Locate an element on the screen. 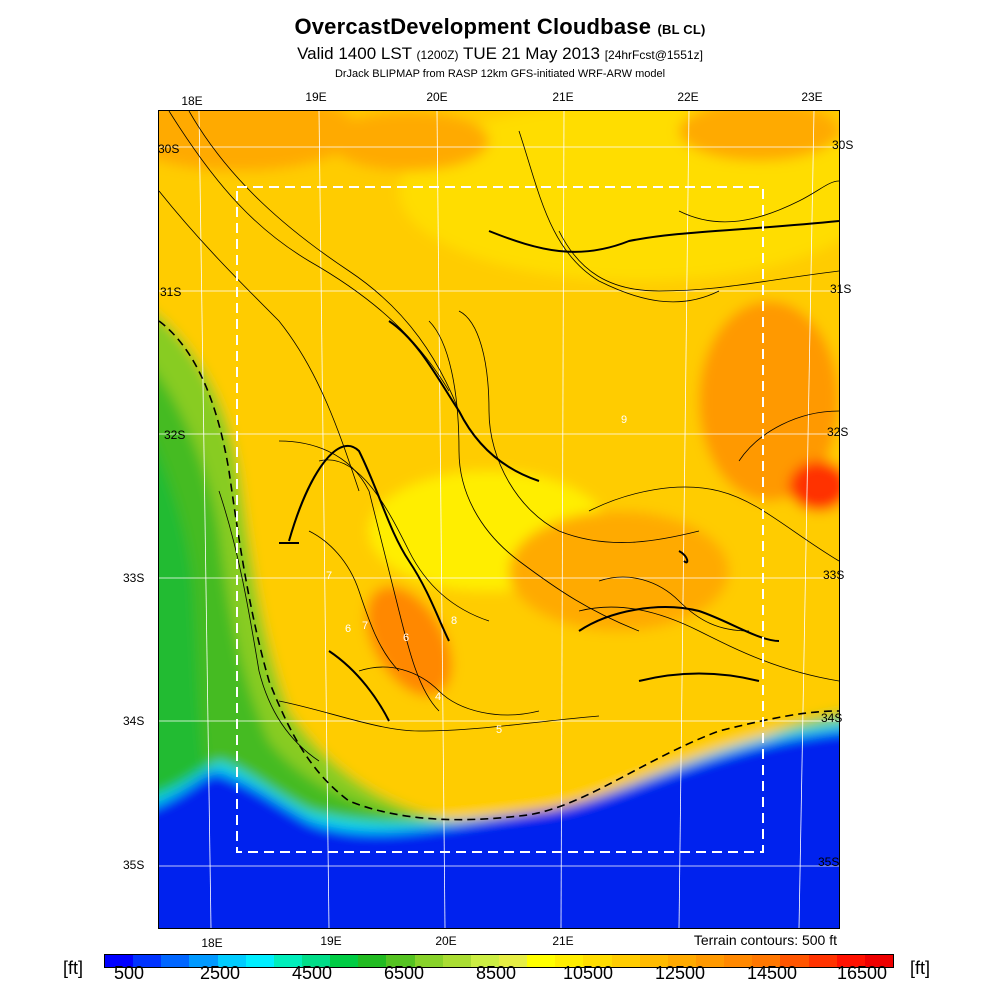 The height and width of the screenshot is (1000, 1000). lat-label-right-30s: 30S is located at coordinates (843, 145).